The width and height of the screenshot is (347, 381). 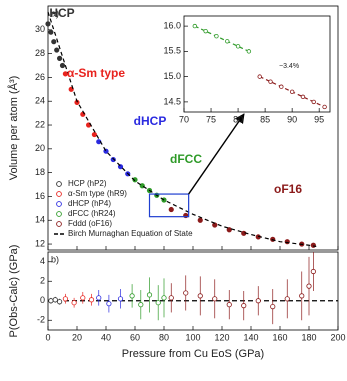 I want to click on y-tick-label: 15.0, so click(x=172, y=76).